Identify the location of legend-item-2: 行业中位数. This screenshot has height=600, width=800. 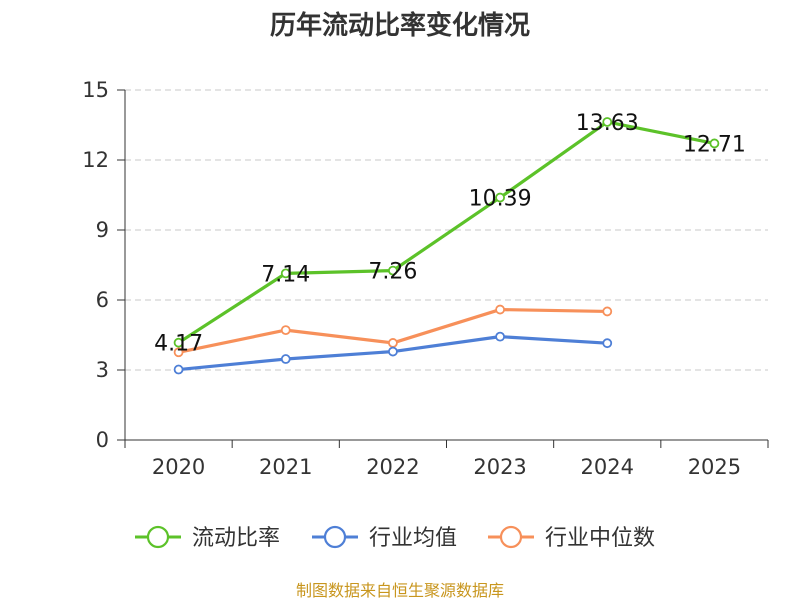
(571, 538).